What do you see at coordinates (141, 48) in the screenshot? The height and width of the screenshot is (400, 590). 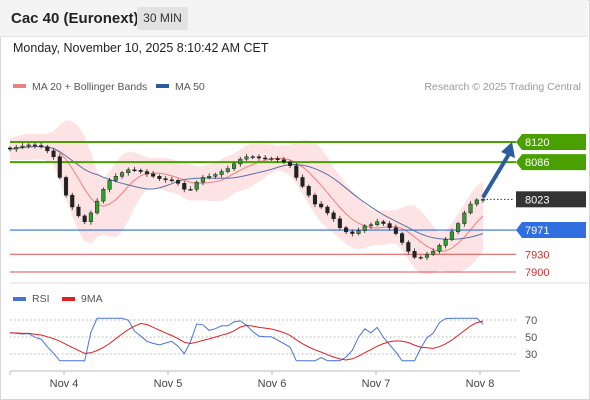 I see `timestamp: Monday, November 10, 2025 8:10:42 AM CET` at bounding box center [141, 48].